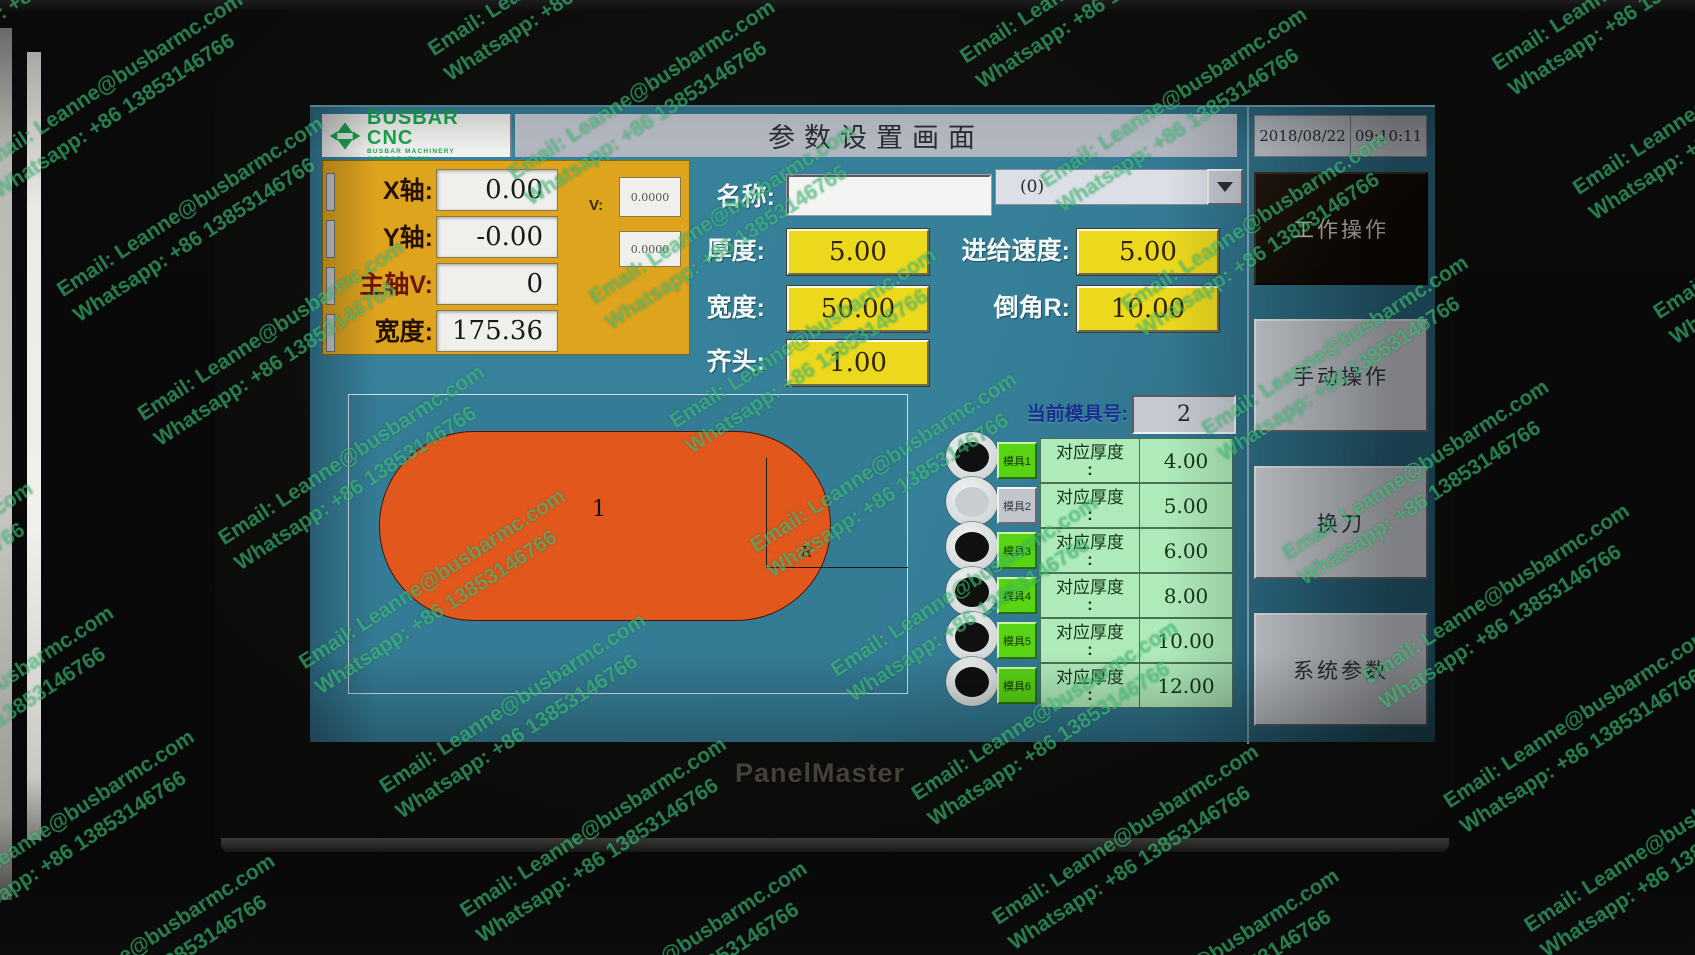 Image resolution: width=1695 pixels, height=955 pixels. I want to click on mold-3-thickness-label: 对应厚度 :, so click(1090, 550).